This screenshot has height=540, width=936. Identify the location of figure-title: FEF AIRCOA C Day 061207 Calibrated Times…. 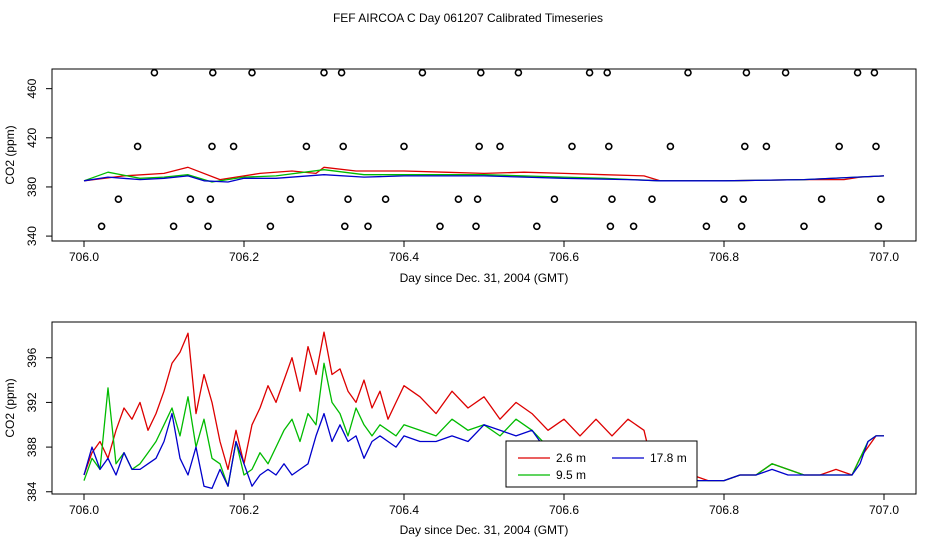
(468, 18).